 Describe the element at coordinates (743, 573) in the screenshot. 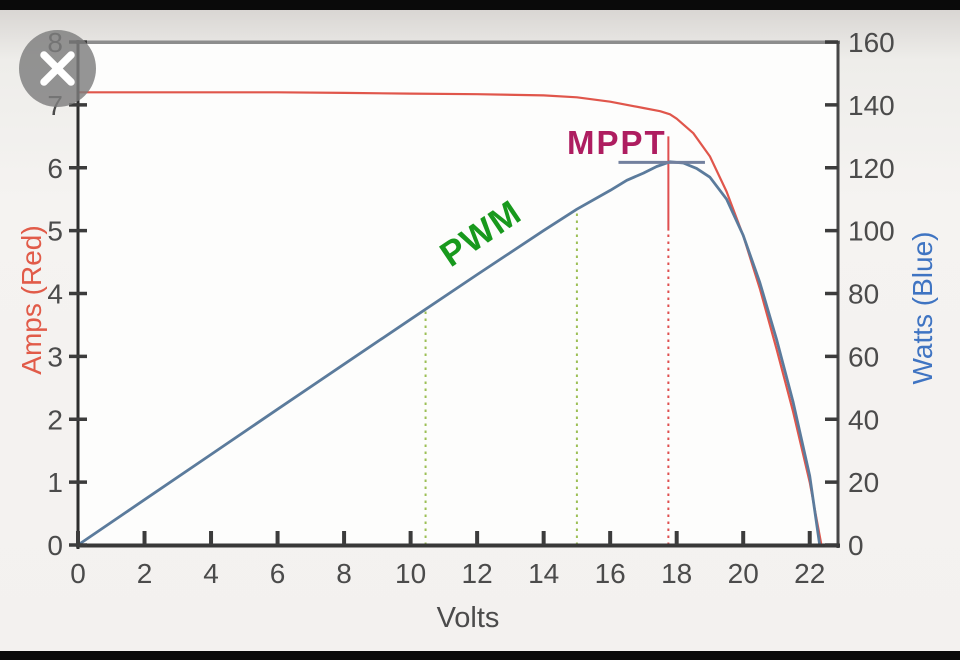

I see `x-tick-label: 20` at that location.